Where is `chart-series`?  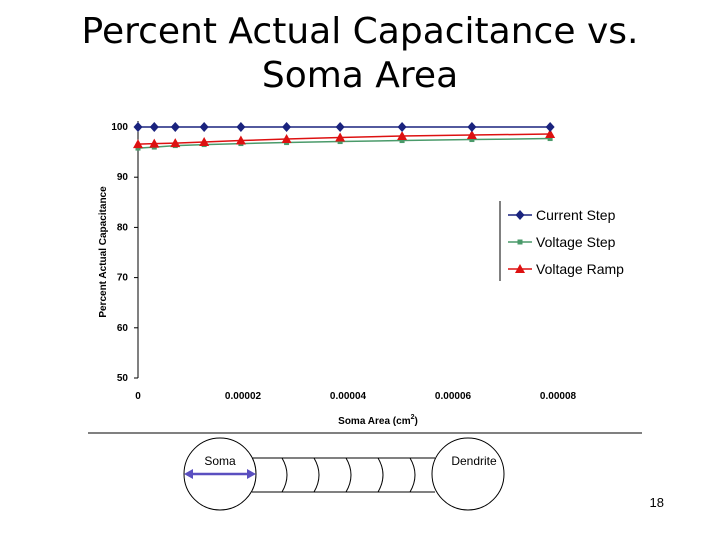 chart-series is located at coordinates (344, 136).